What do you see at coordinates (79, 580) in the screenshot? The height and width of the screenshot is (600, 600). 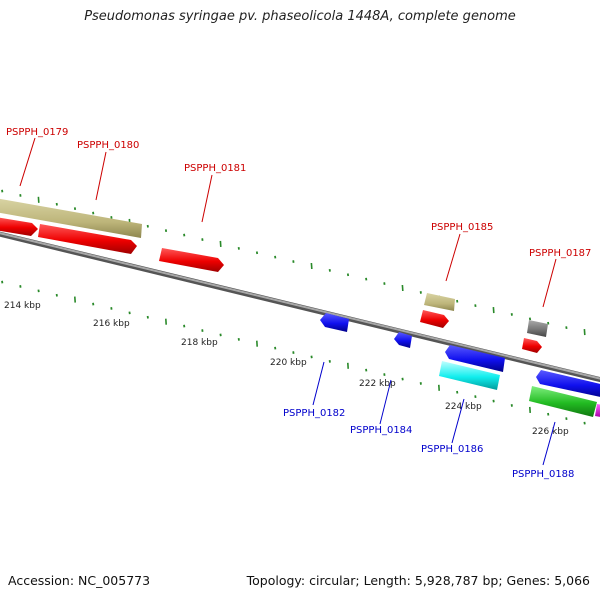 I see `accession-label: Accession: NC_005773` at bounding box center [79, 580].